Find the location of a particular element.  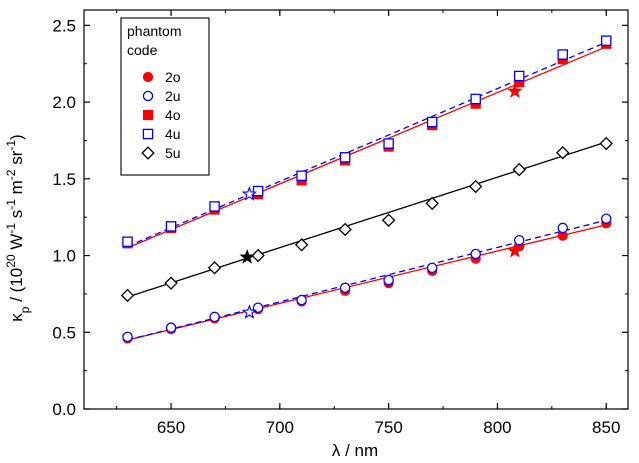

x-tick-label: 650 is located at coordinates (171, 427).